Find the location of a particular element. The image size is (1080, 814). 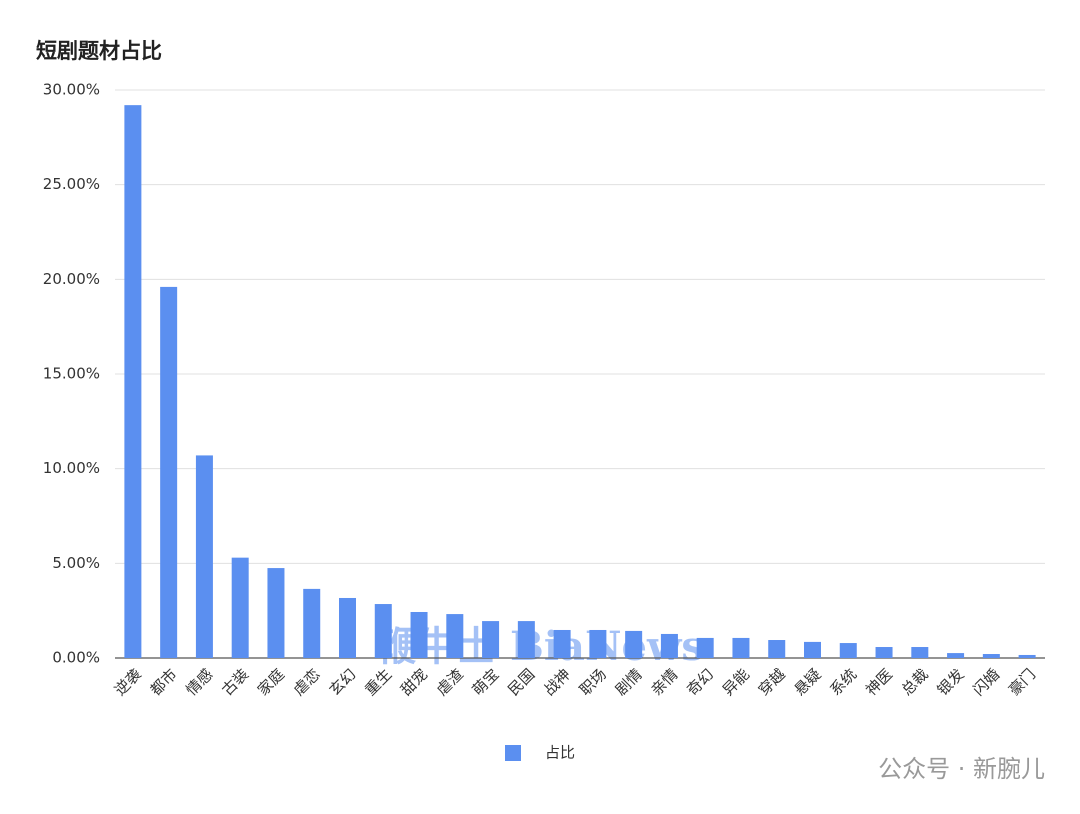

watermark: 鞭牛士 BiaNews is located at coordinates (540, 646).